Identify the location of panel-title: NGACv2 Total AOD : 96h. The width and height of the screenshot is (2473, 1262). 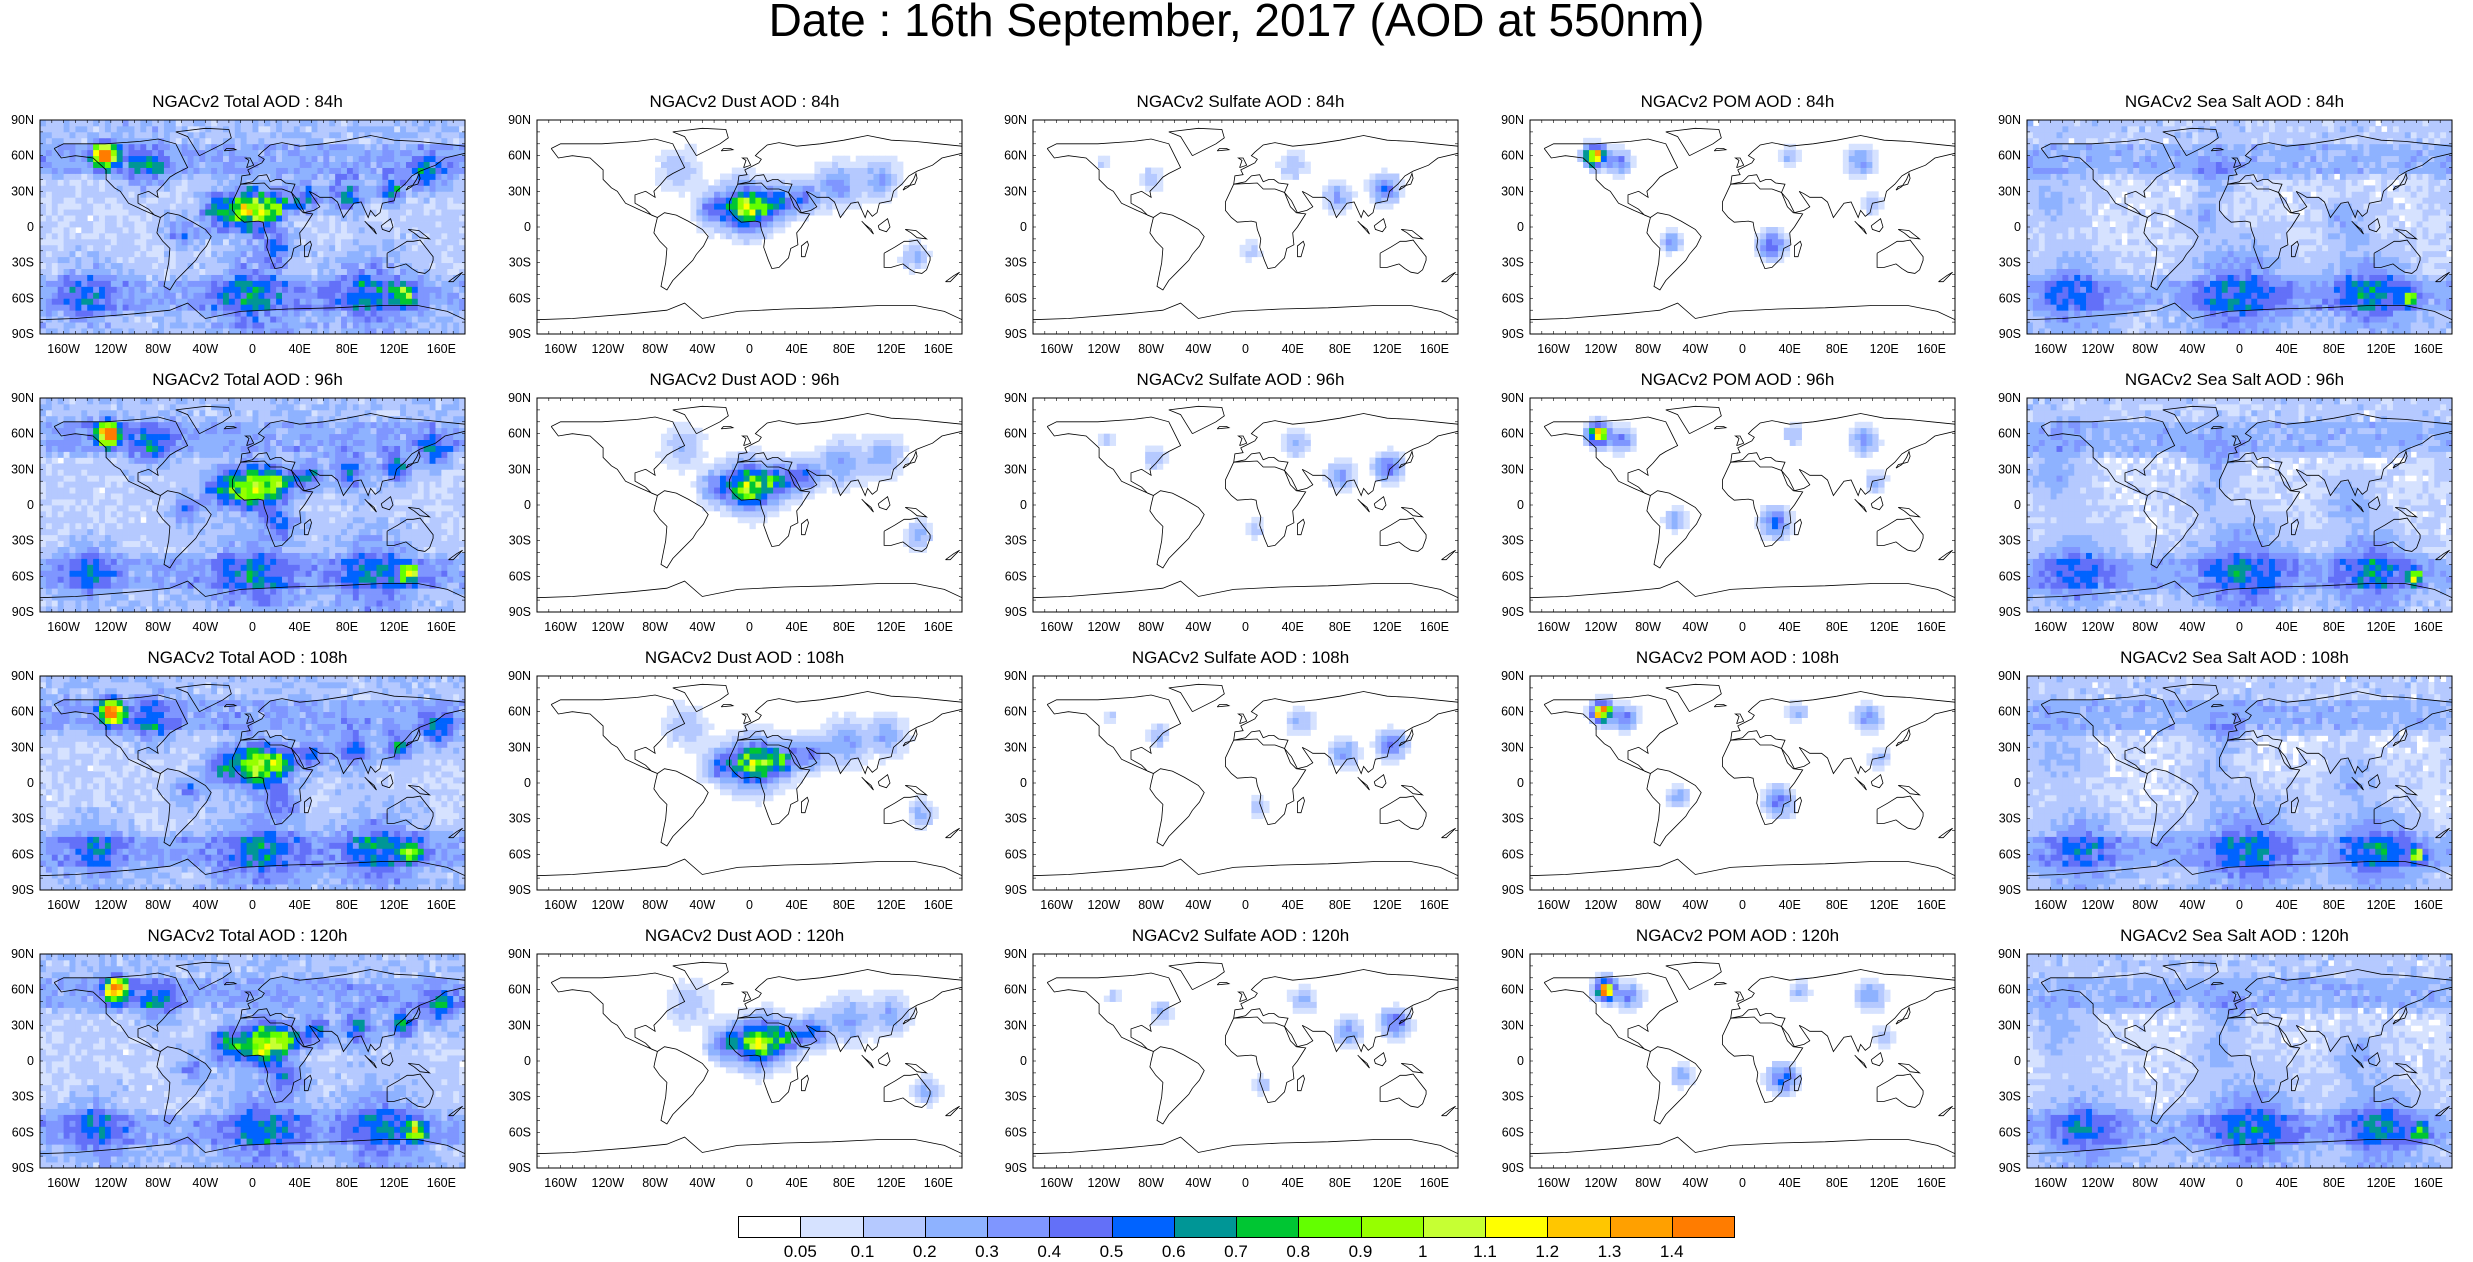
(247, 380).